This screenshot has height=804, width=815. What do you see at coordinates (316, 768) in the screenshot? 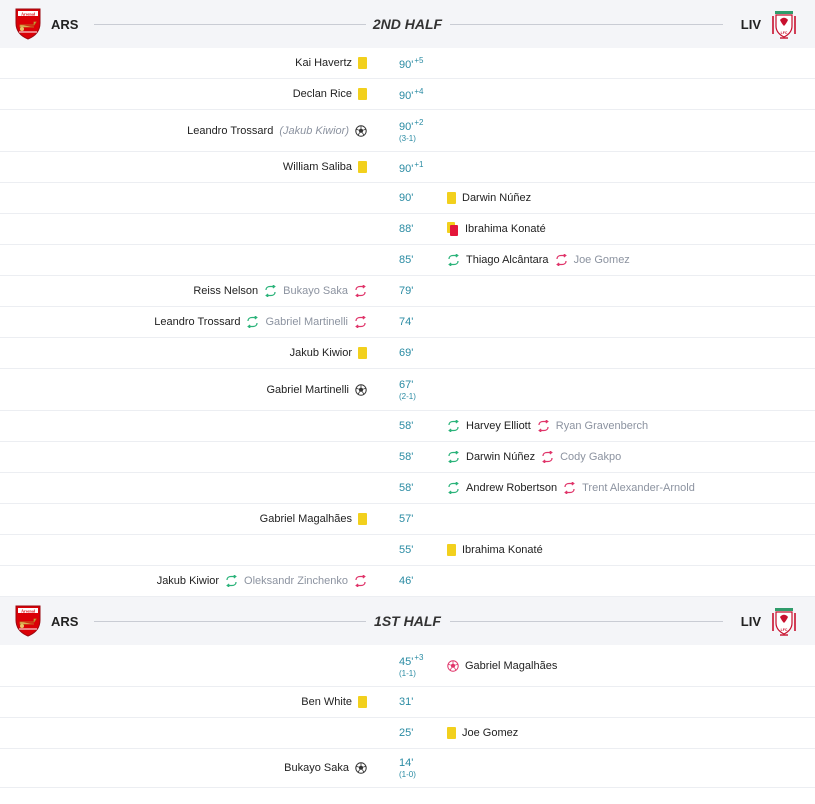
I see `player-name: Bukayo Saka` at bounding box center [316, 768].